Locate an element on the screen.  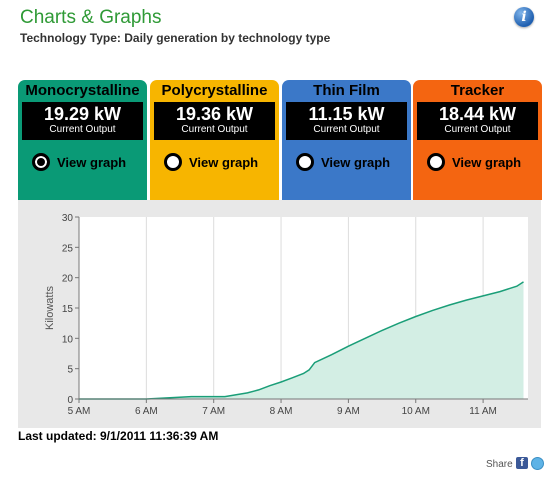
y-tick-label: 15 is located at coordinates (68, 309).